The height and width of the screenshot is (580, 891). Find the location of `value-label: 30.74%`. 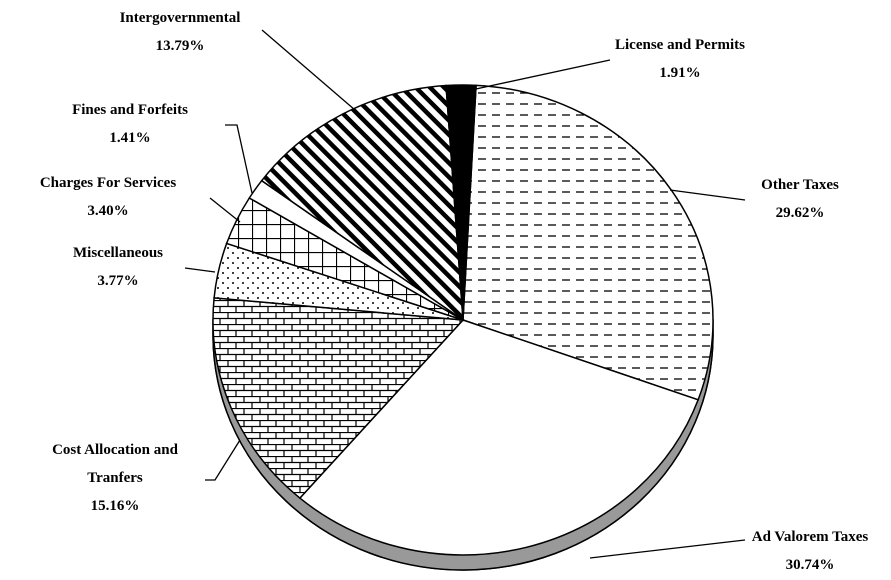

value-label: 30.74% is located at coordinates (810, 565).